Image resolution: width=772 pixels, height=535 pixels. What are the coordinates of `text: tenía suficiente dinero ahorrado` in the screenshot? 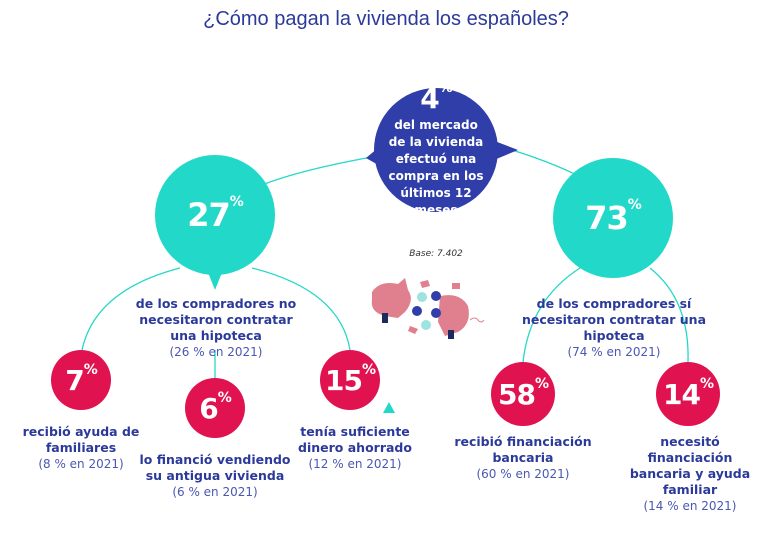 It's located at (355, 439).